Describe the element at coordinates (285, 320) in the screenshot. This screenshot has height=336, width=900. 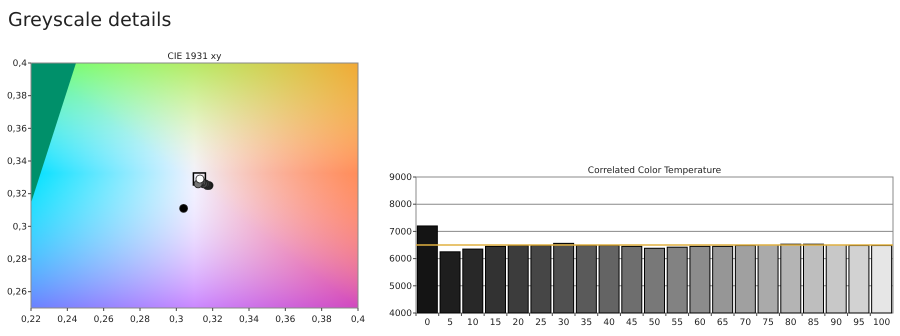
I see `x-tick-label: 0,36` at that location.